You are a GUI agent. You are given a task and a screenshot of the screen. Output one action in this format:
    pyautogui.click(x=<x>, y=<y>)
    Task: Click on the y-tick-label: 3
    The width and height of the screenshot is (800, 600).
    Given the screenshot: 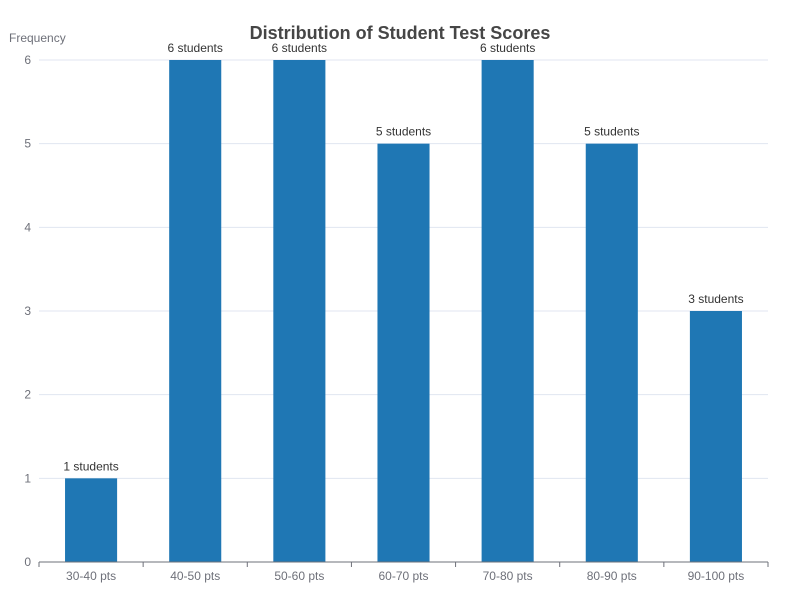 What is the action you would take?
    pyautogui.click(x=27, y=311)
    